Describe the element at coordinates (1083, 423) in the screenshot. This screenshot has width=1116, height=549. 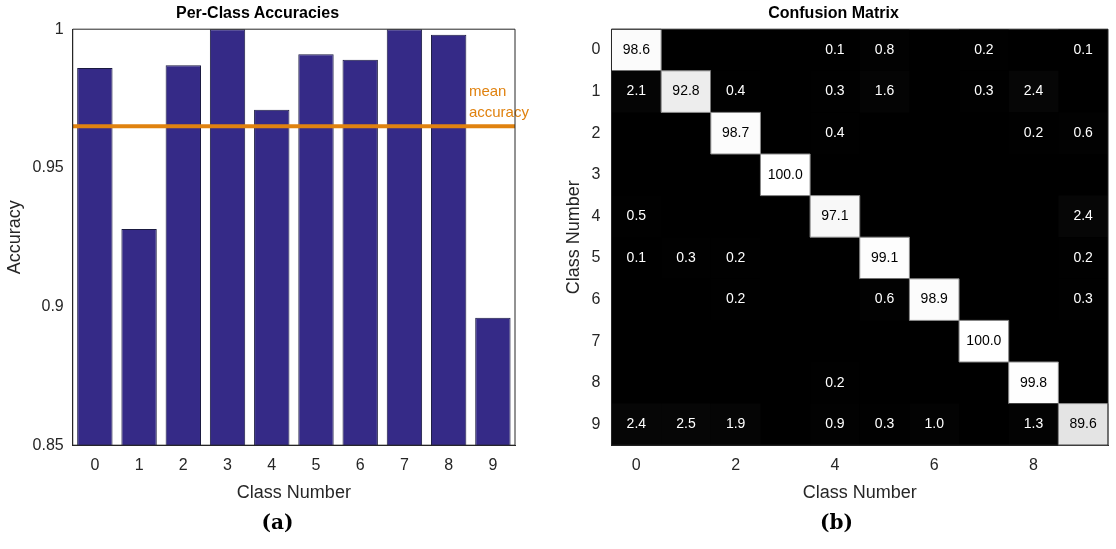
I see `data-label: 89.6` at that location.